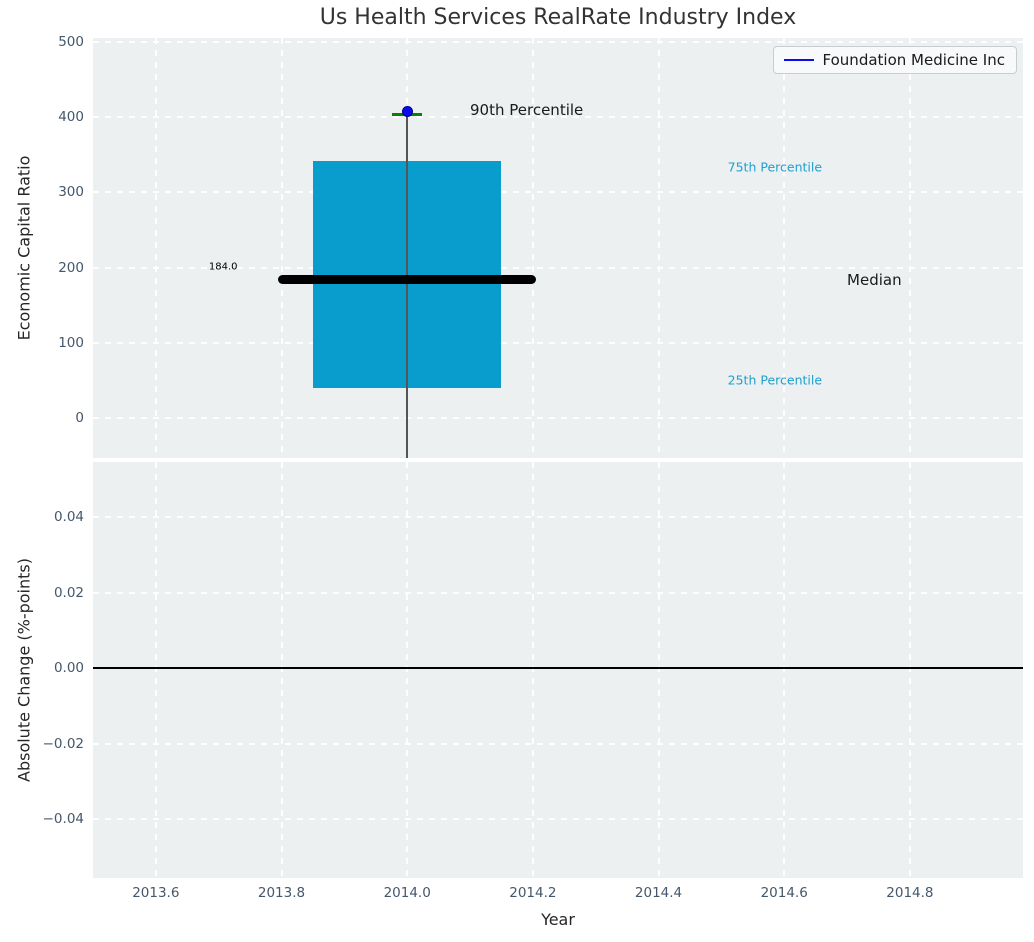  Describe the element at coordinates (910, 893) in the screenshot. I see `x-tick-label: 2014.8` at that location.